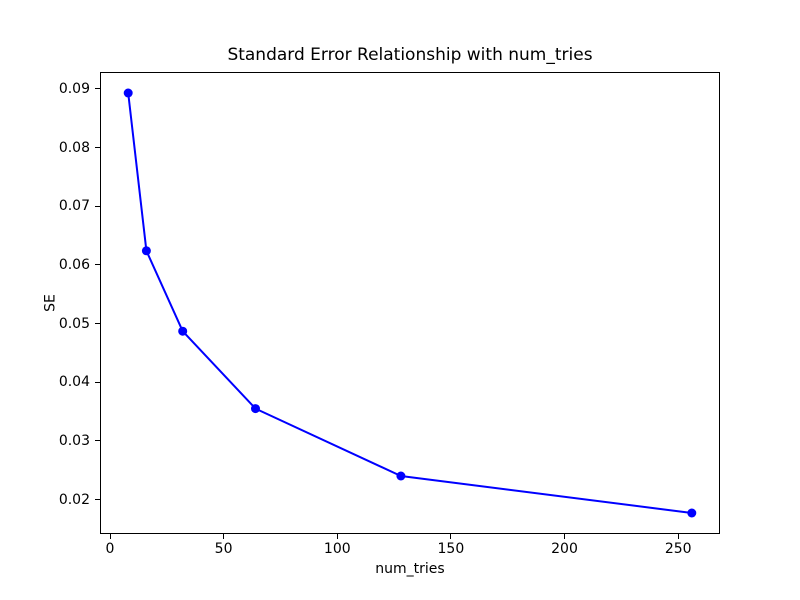 The height and width of the screenshot is (600, 800). I want to click on y-tick-label: 0.02, so click(74, 499).